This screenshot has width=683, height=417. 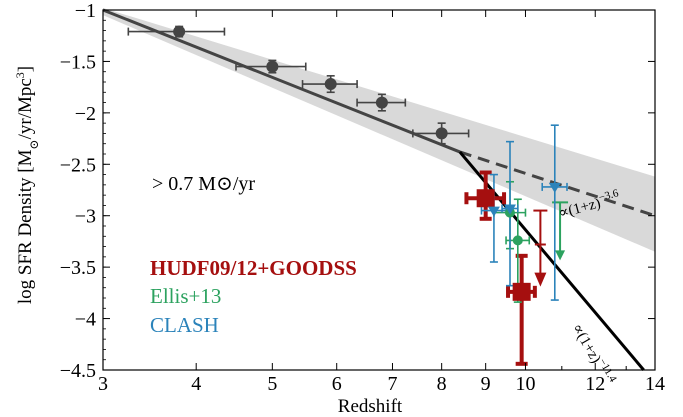 What do you see at coordinates (392, 384) in the screenshot?
I see `x-tick-label-4: 7` at bounding box center [392, 384].